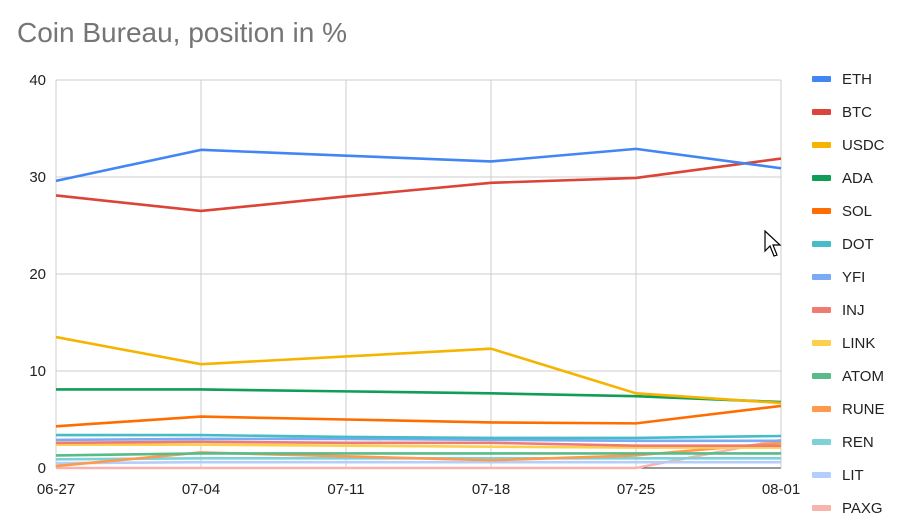 This screenshot has width=911, height=525. What do you see at coordinates (773, 243) in the screenshot?
I see `mouse-cursor-icon` at bounding box center [773, 243].